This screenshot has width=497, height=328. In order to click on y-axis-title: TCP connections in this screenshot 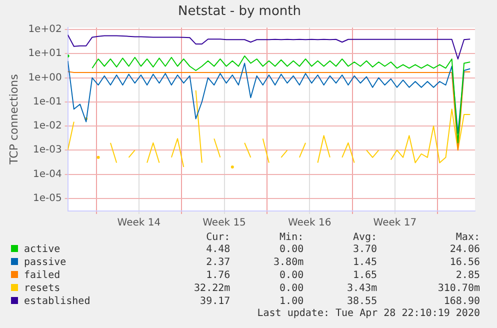, I will do `click(13, 120)`.